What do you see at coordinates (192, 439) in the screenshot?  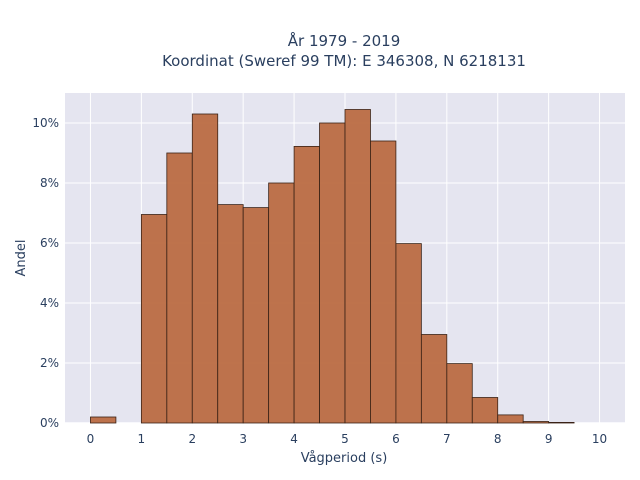 I see `x-tick-label: 2` at bounding box center [192, 439].